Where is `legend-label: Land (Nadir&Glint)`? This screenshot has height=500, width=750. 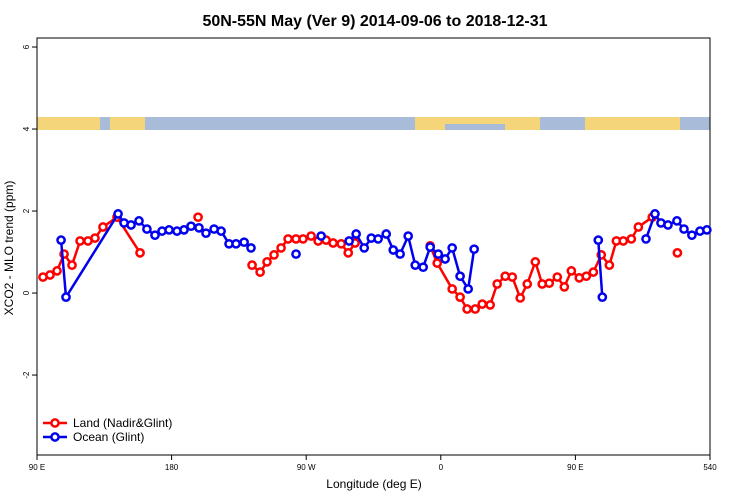
legend-label: Land (Nadir&Glint) is located at coordinates (122, 423).